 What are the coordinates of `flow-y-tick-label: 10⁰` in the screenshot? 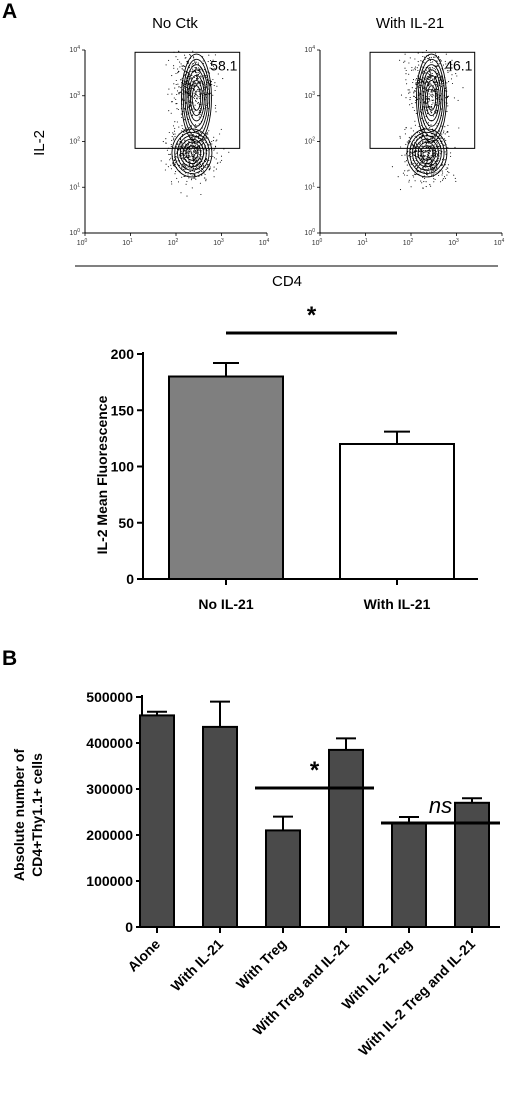 It's located at (309, 232).